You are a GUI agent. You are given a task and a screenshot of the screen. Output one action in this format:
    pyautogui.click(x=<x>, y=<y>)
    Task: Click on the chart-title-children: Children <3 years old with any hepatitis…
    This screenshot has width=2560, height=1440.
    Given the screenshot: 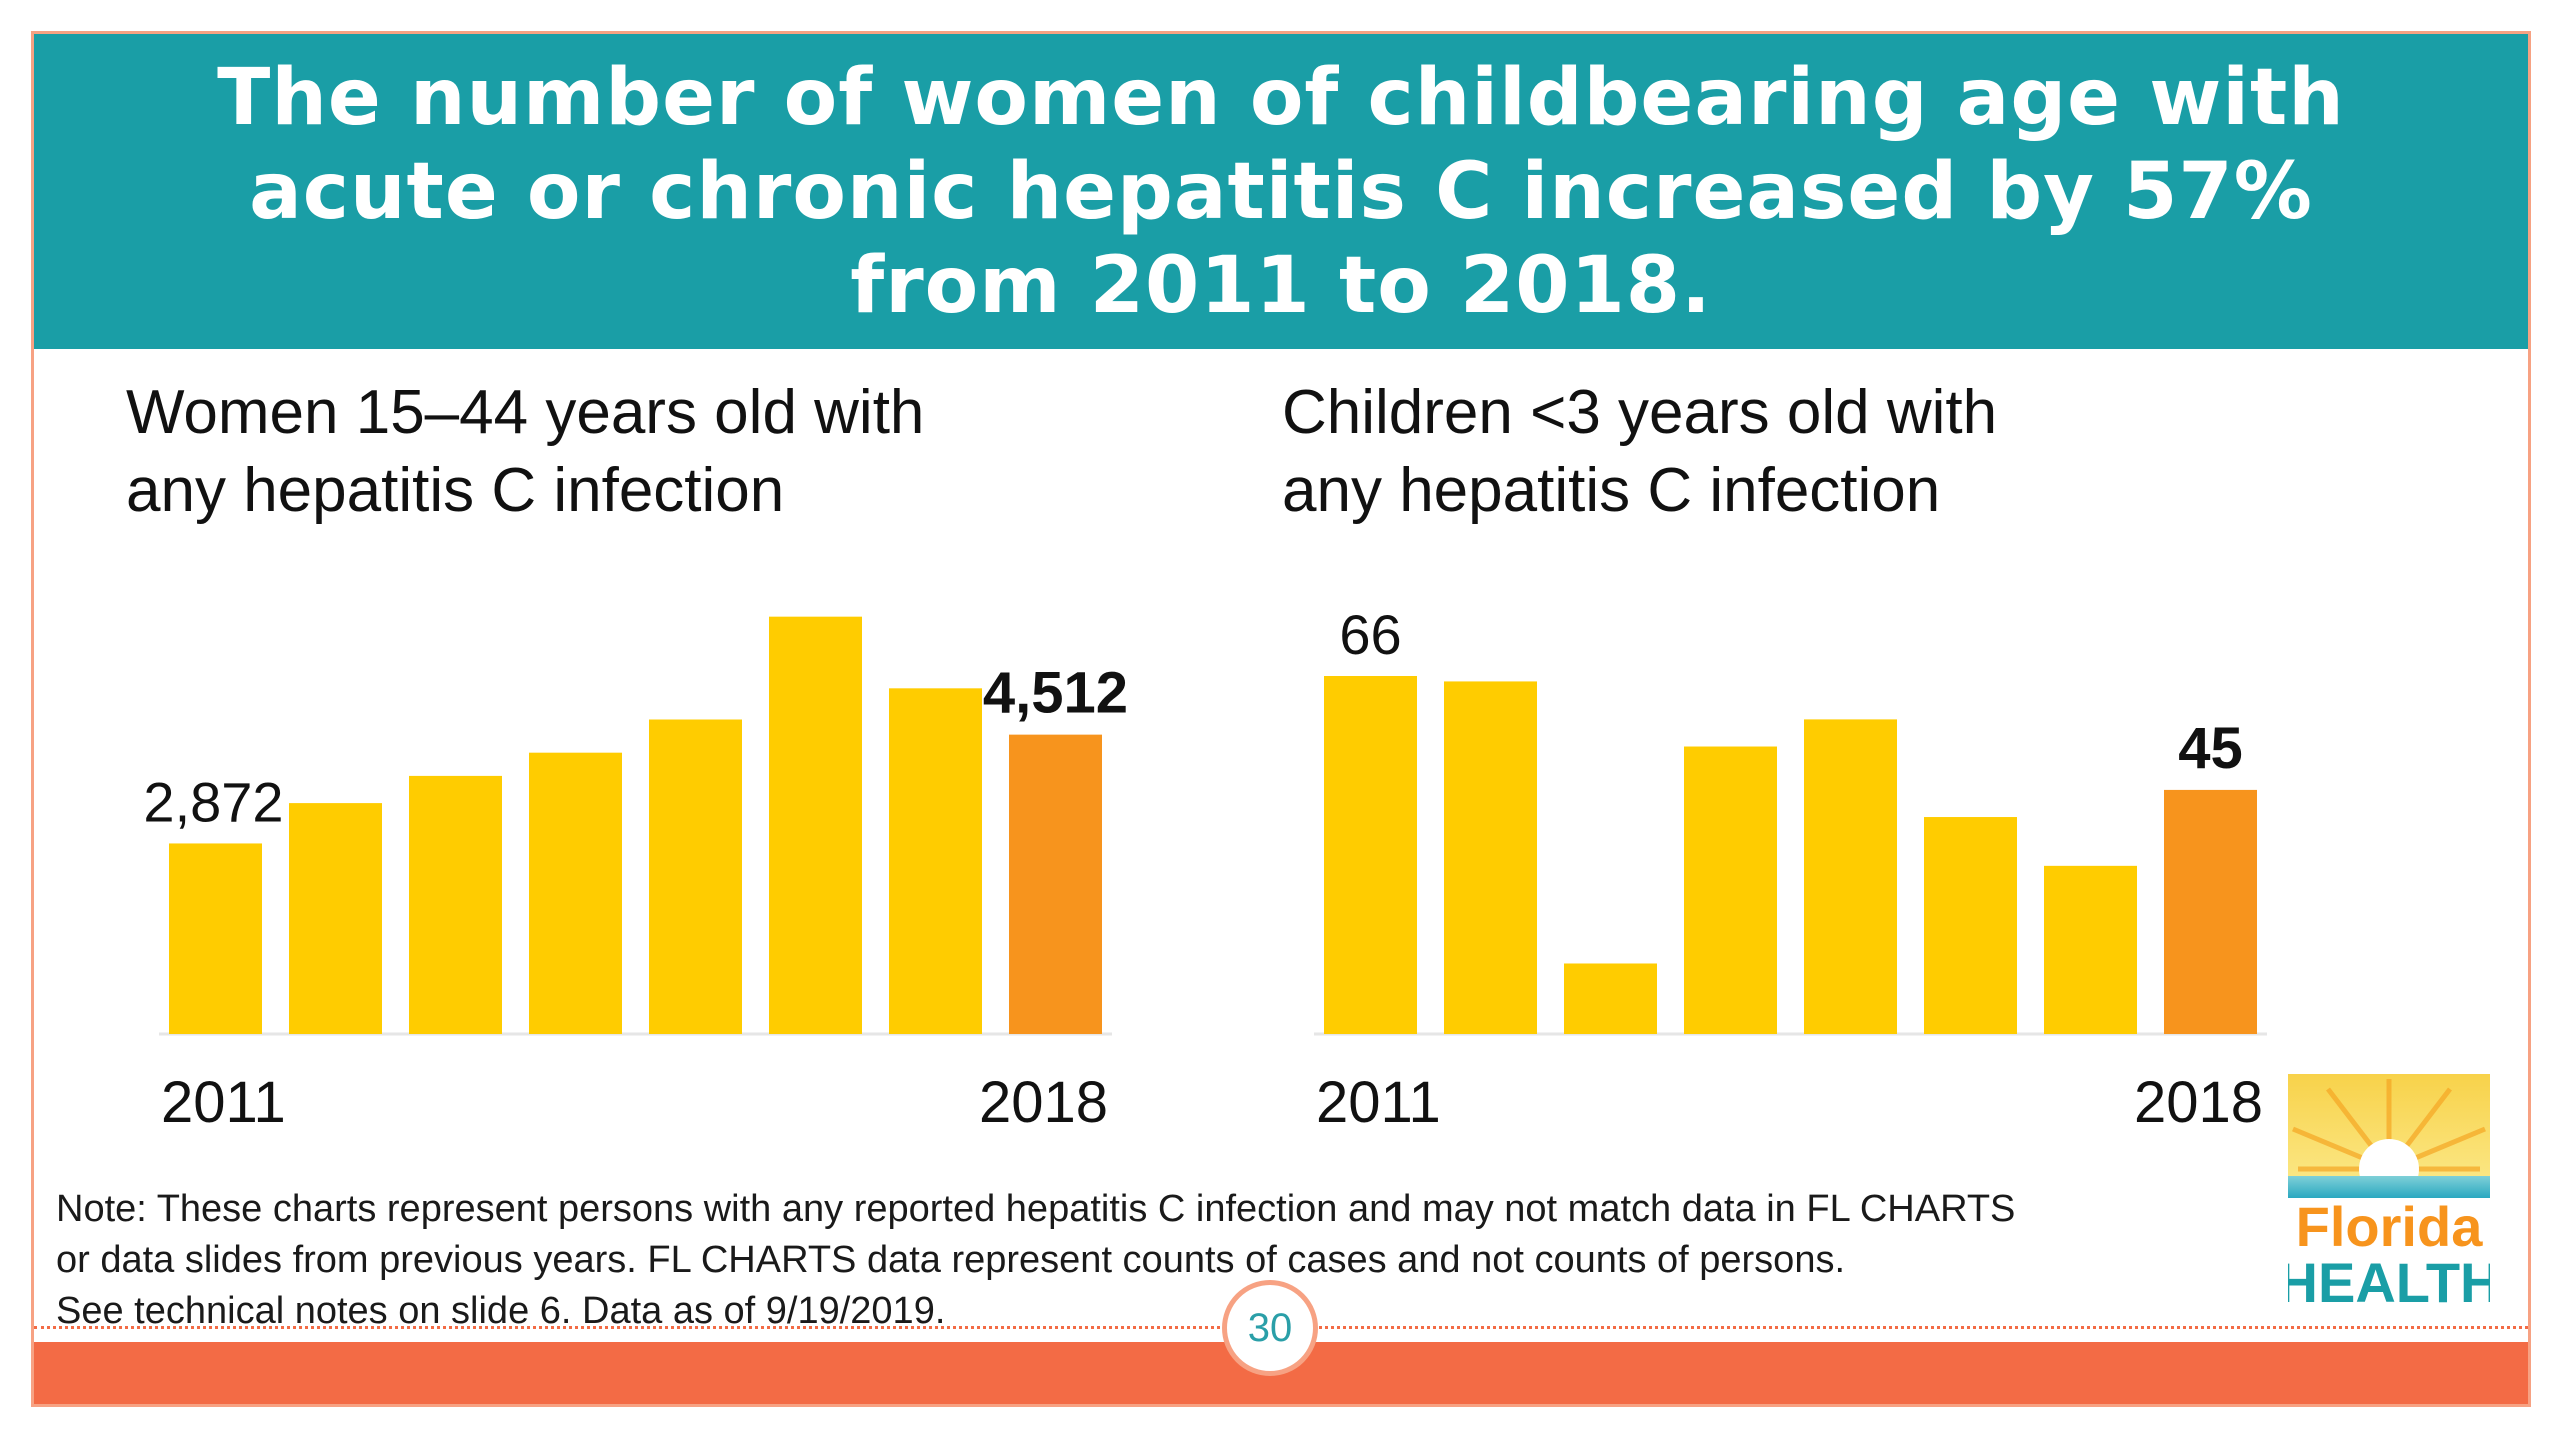 What is the action you would take?
    pyautogui.click(x=1640, y=451)
    